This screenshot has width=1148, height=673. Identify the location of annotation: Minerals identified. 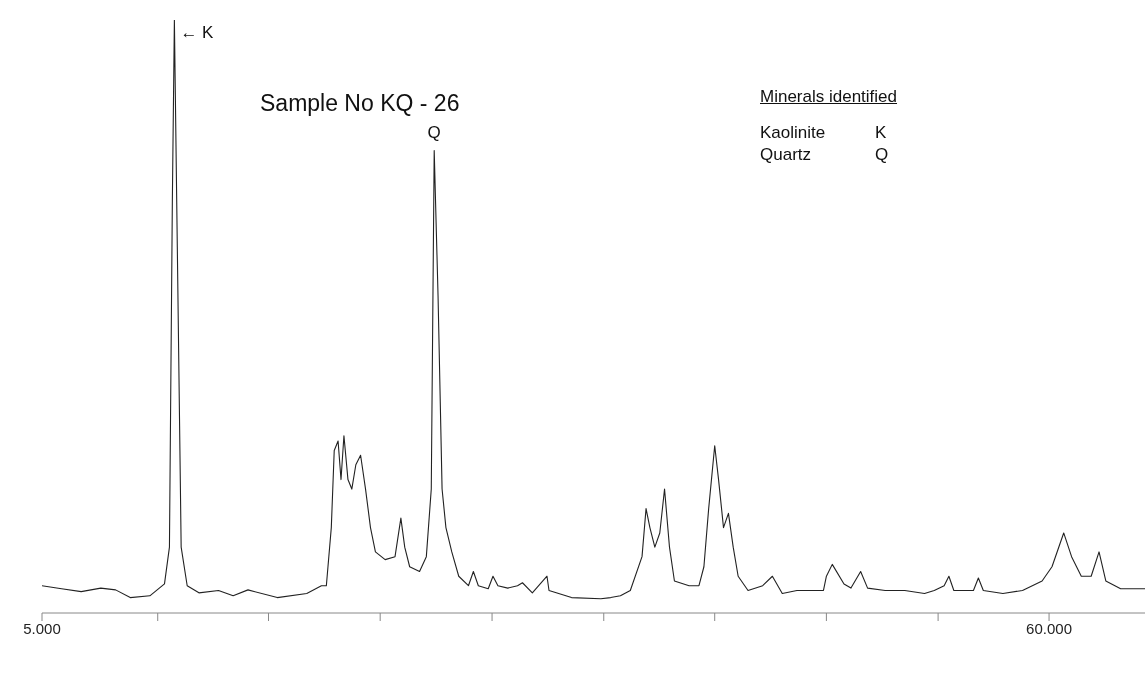
(829, 97).